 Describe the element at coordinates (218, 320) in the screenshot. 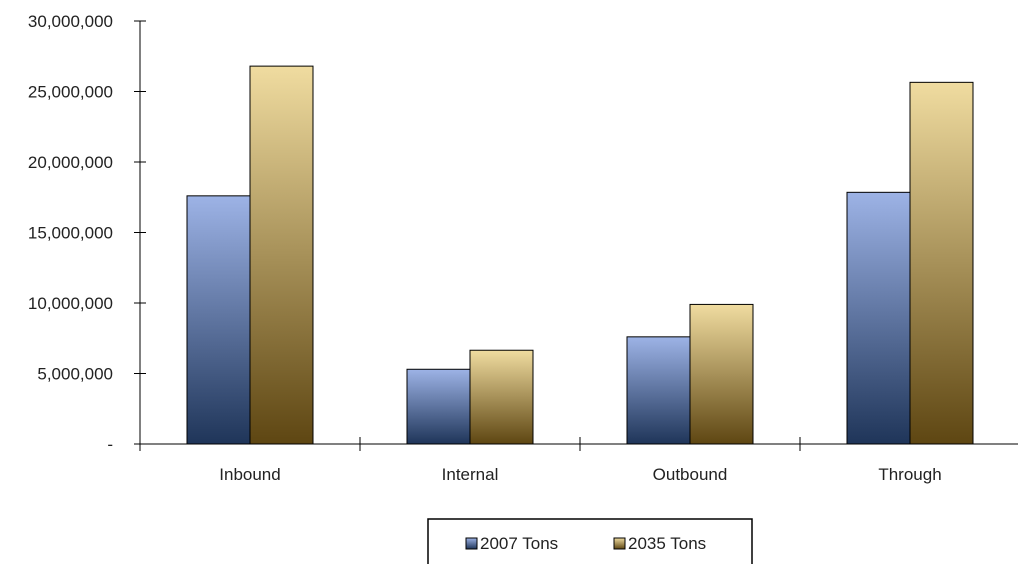

I see `bar-inbound-2007-tons` at that location.